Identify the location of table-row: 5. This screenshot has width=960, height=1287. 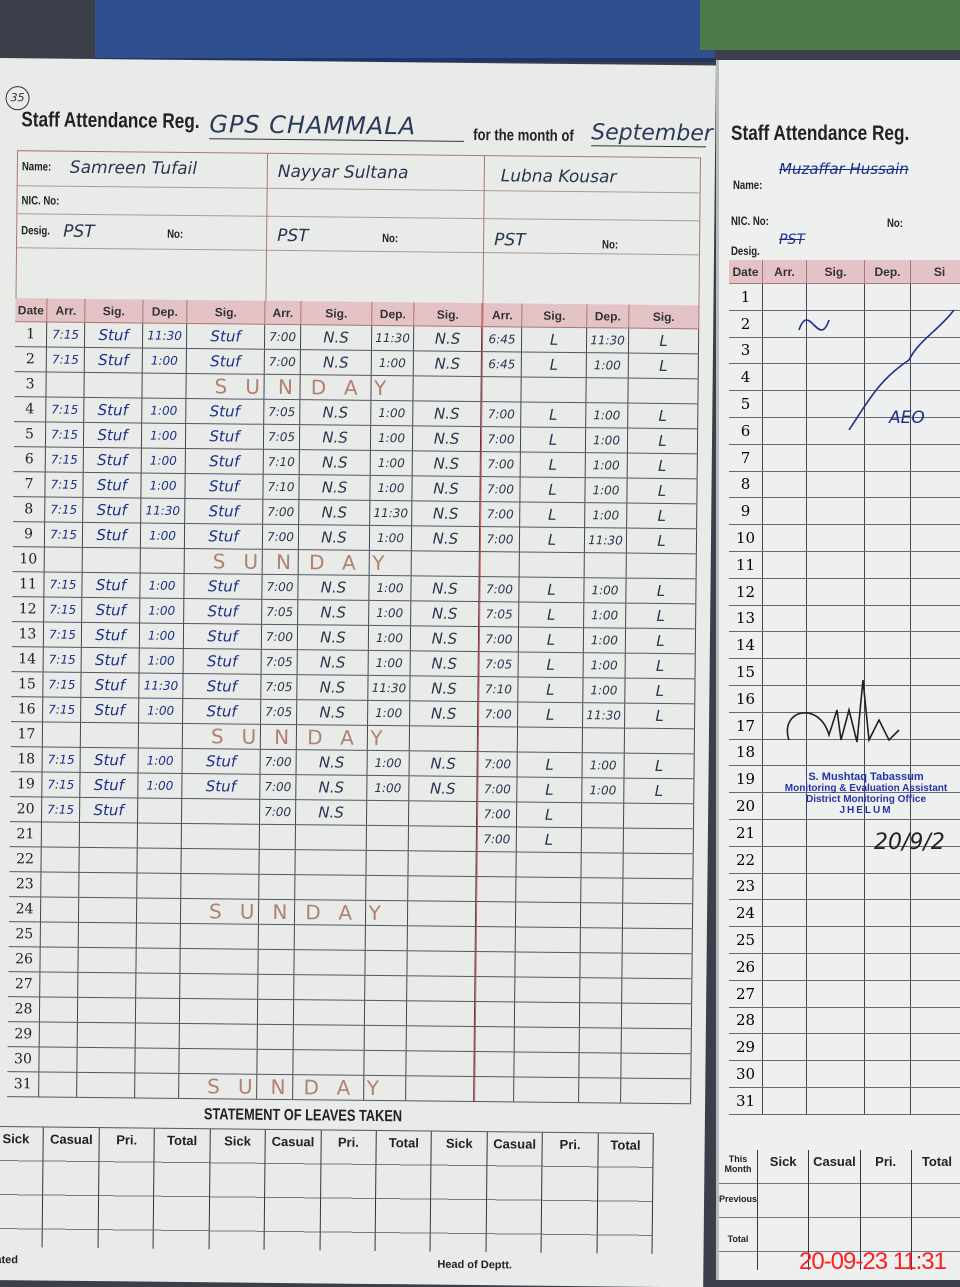
(844, 404).